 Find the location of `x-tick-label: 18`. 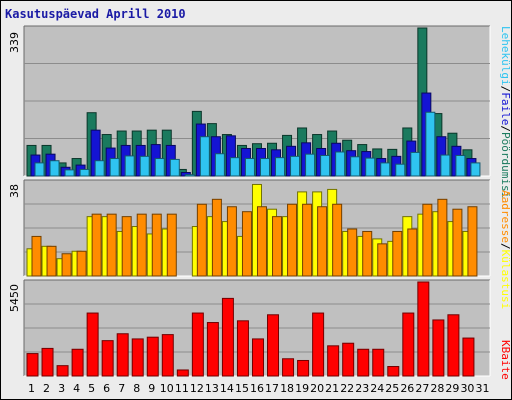

x-tick-label: 18 is located at coordinates (287, 388).